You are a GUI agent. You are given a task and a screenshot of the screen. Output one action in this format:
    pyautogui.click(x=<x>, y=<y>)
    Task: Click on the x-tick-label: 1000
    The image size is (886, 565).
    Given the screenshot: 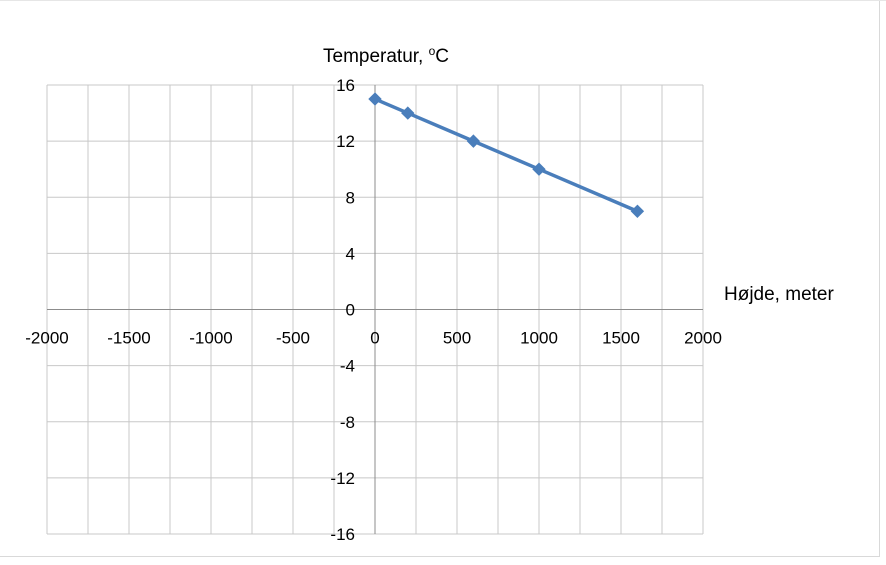 What is the action you would take?
    pyautogui.click(x=539, y=338)
    